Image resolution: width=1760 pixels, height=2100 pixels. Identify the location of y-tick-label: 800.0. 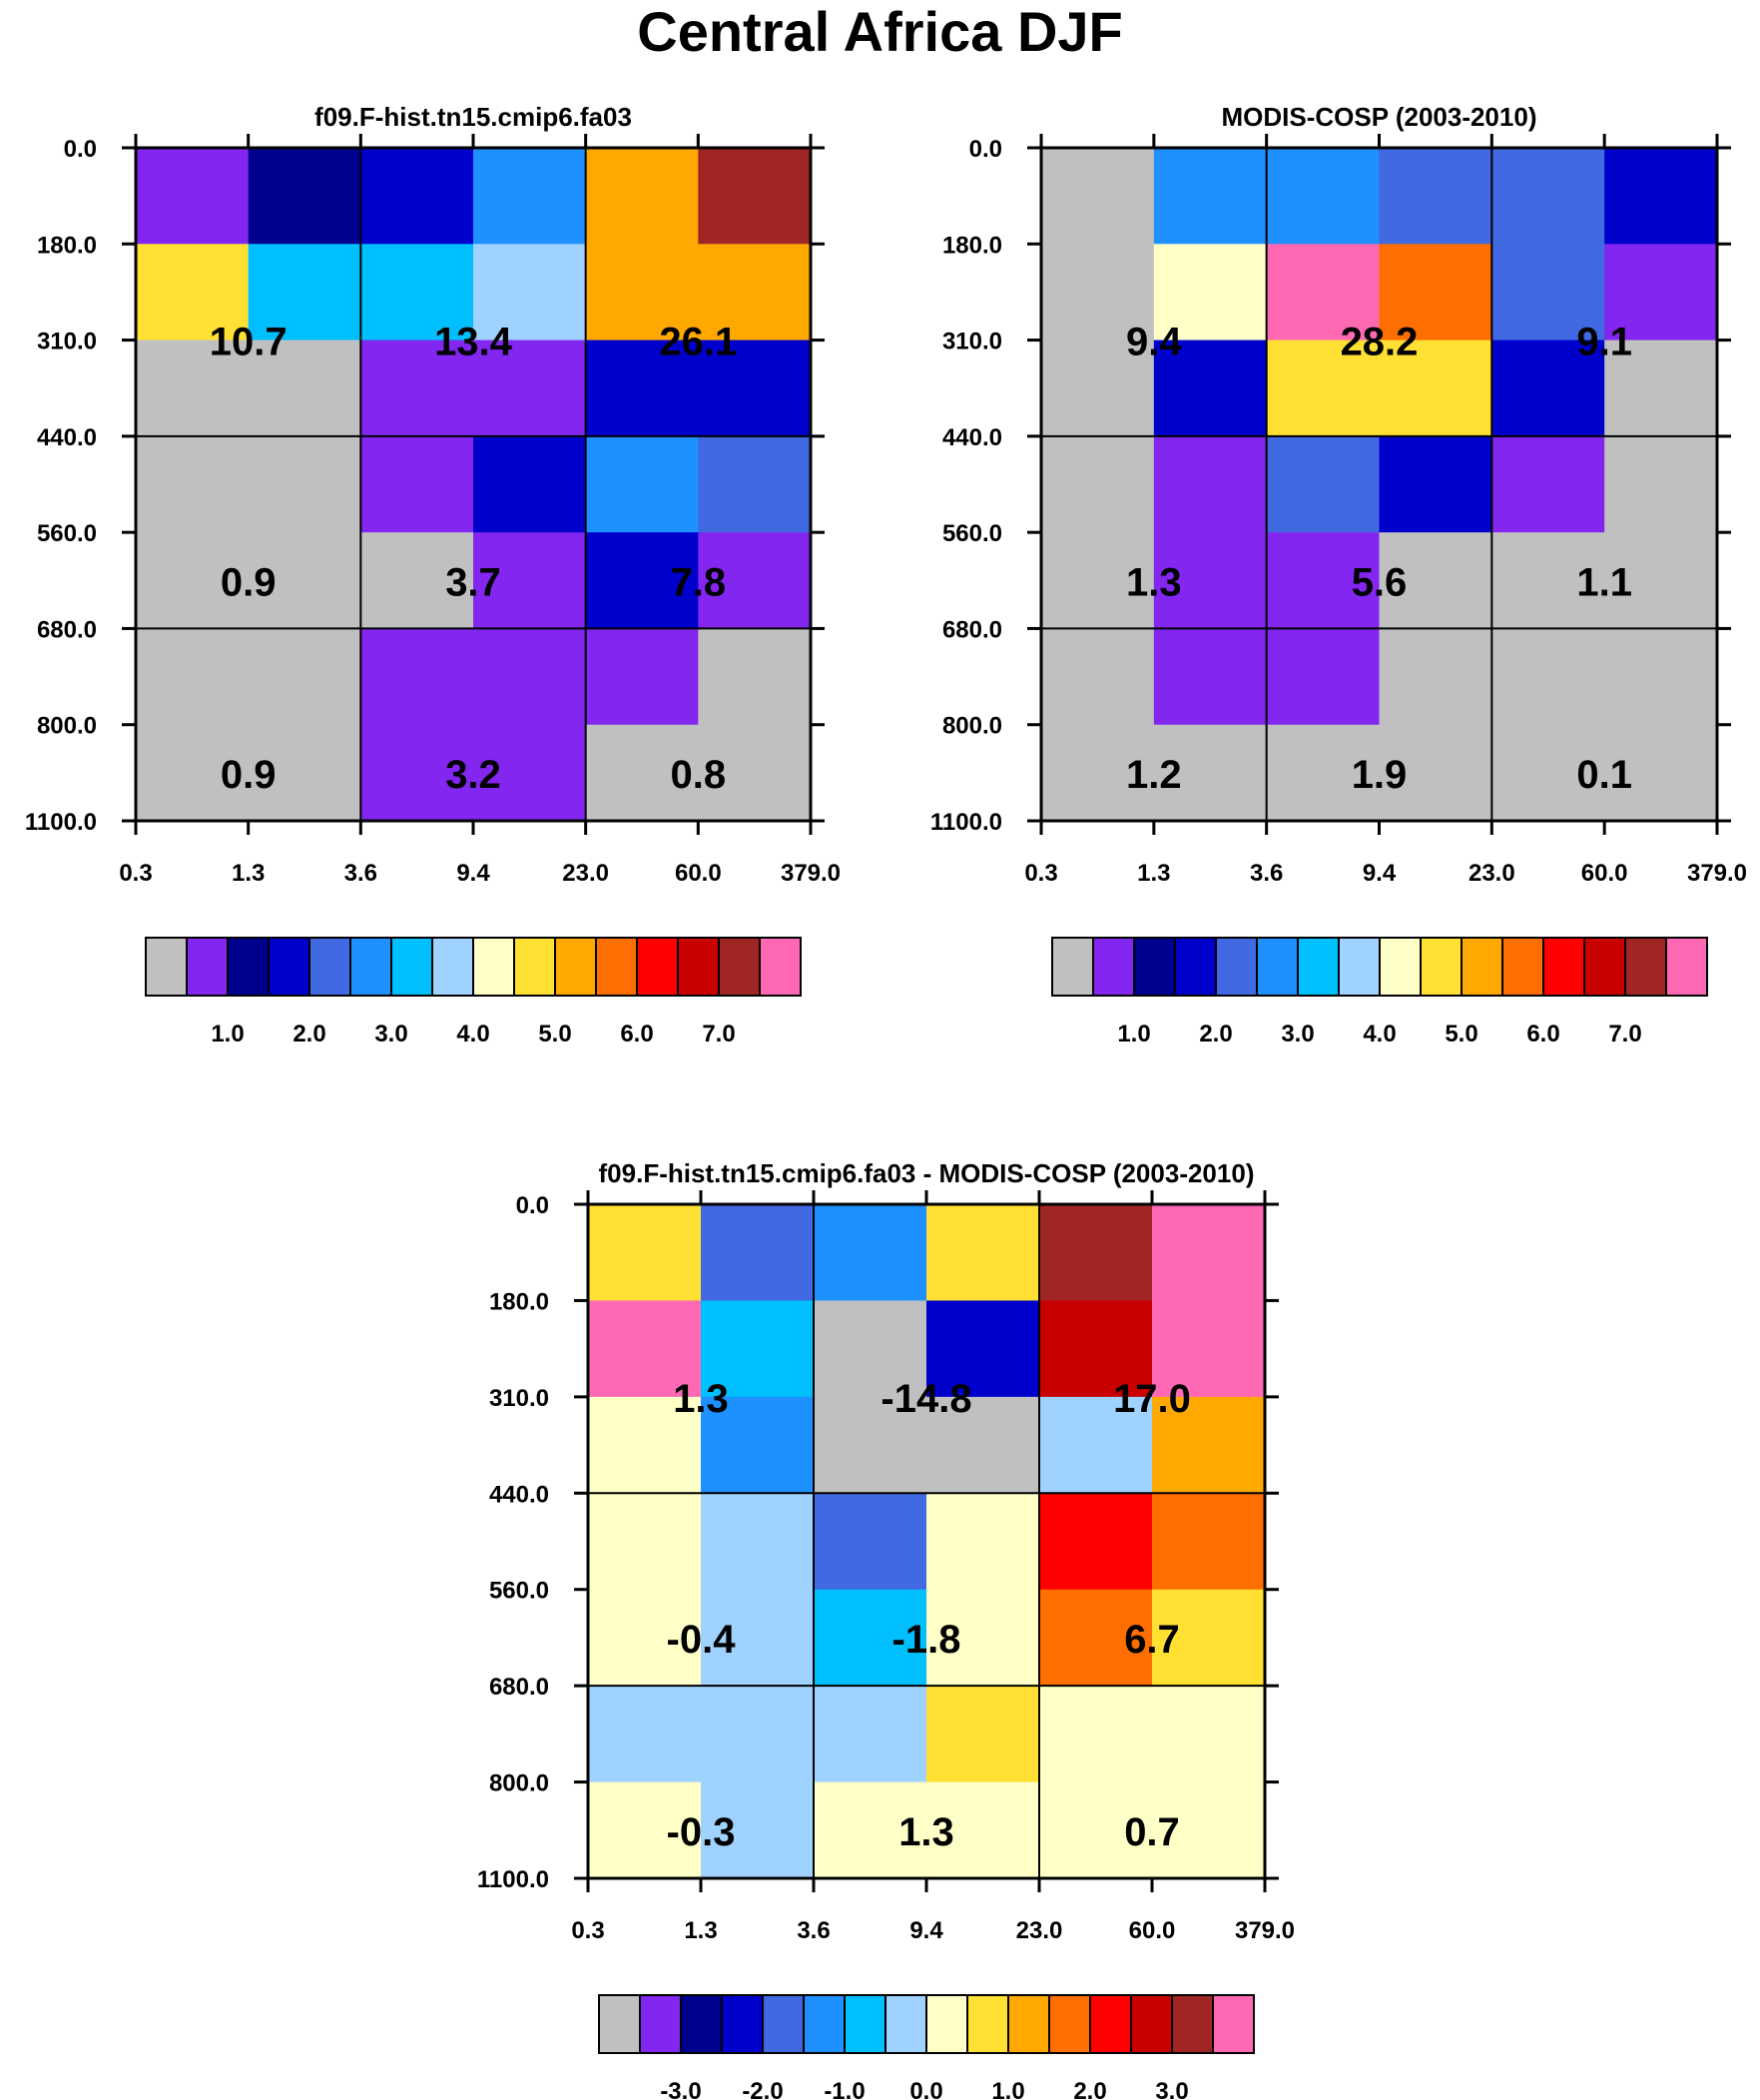
(972, 726).